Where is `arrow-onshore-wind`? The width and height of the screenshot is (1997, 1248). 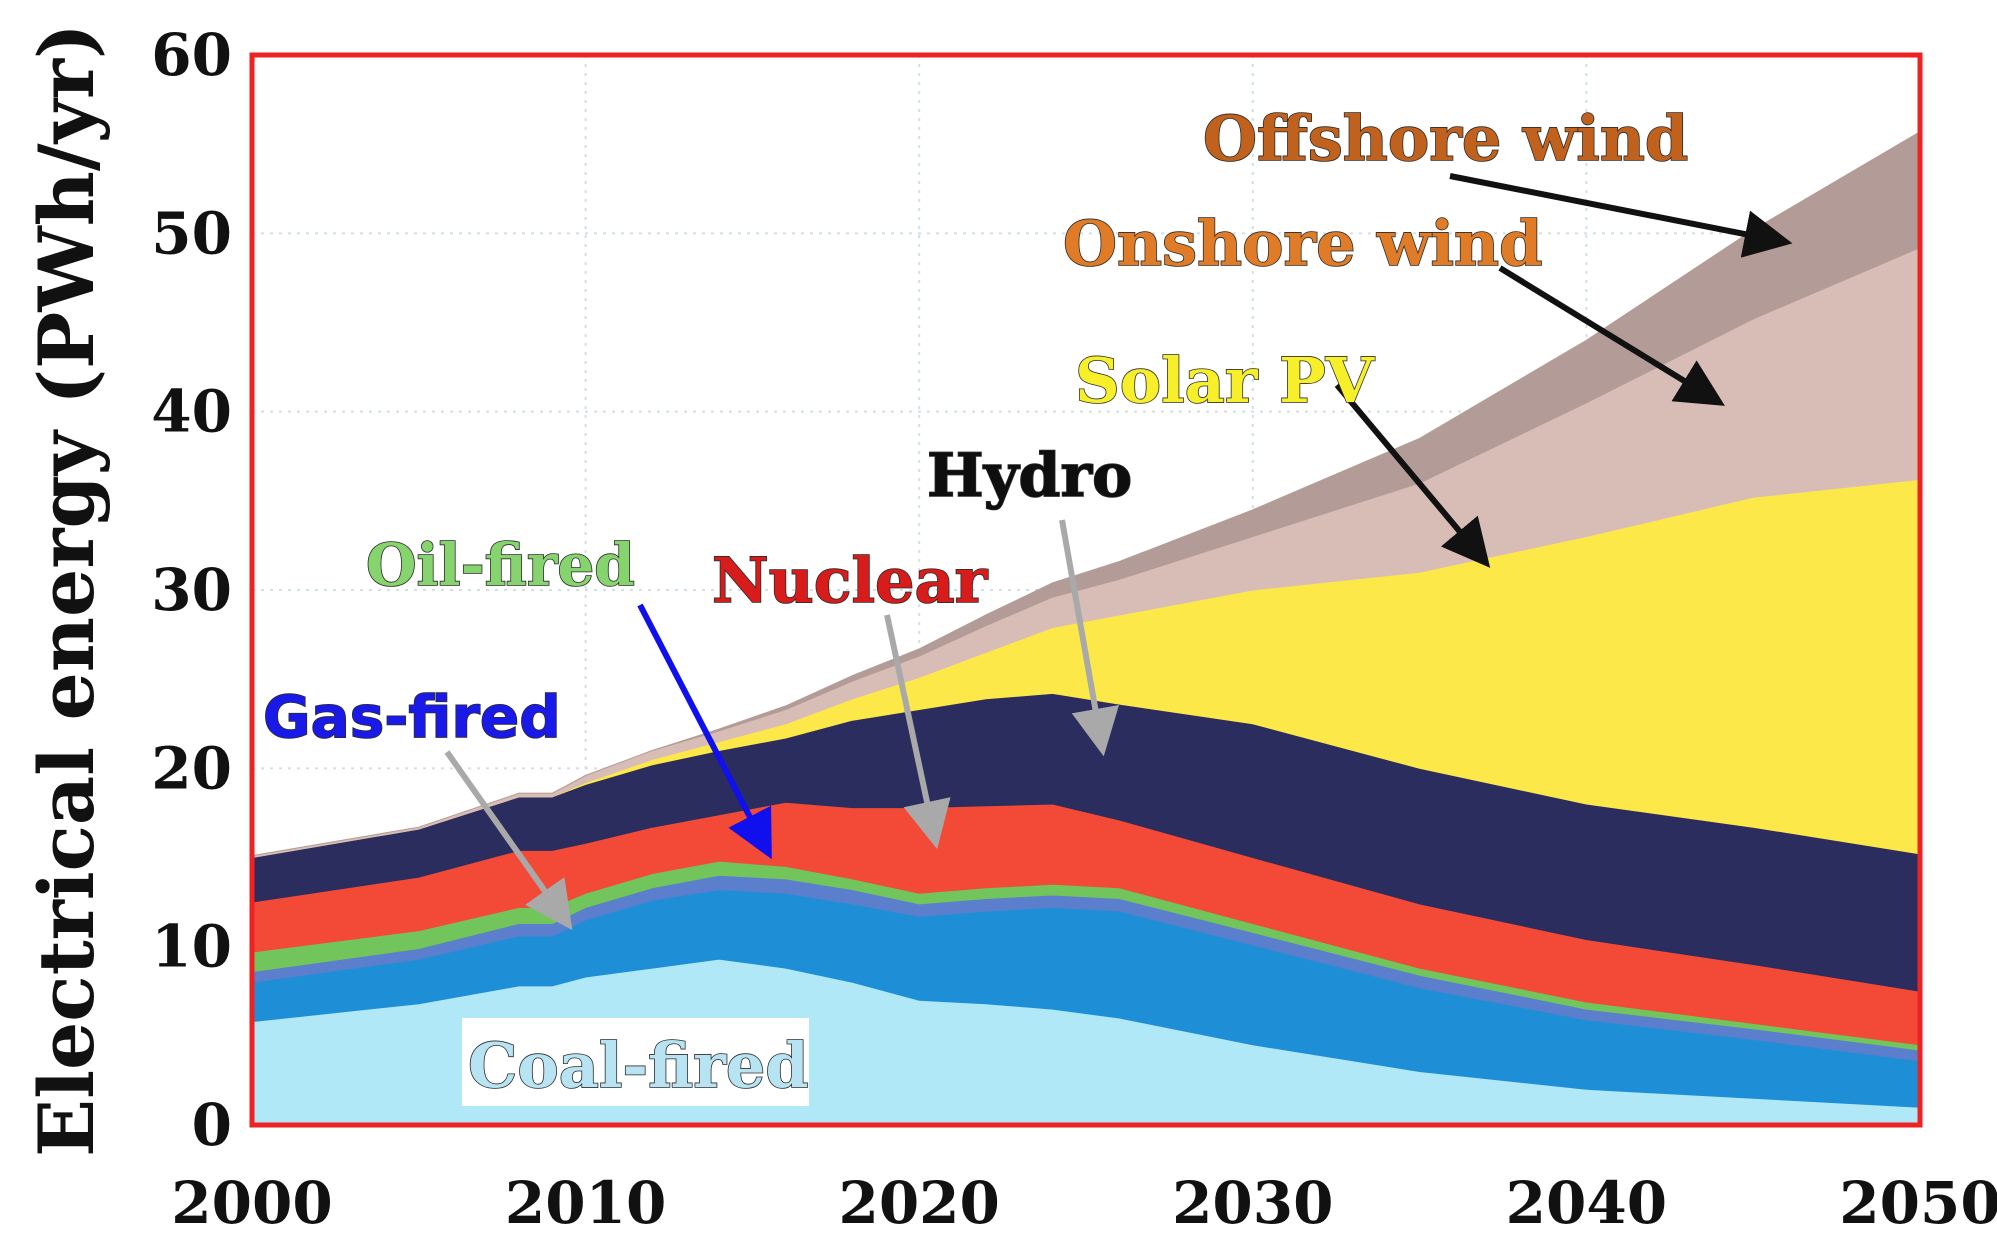 arrow-onshore-wind is located at coordinates (1611, 335).